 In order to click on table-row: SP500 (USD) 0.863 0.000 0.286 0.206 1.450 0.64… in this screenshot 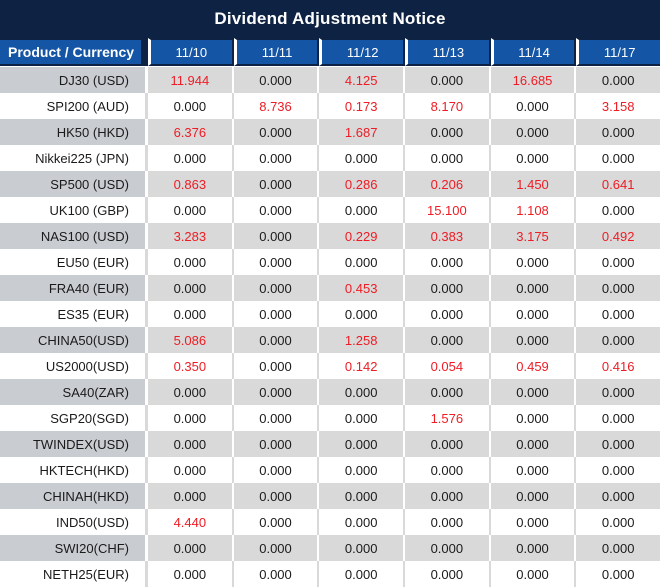, I will do `click(330, 184)`.